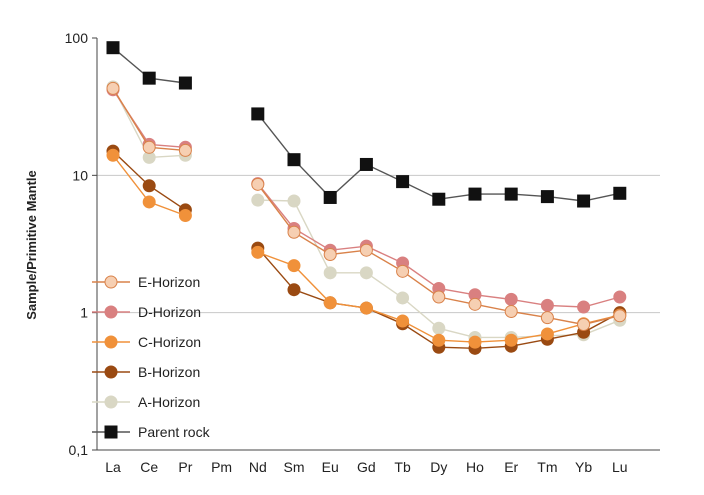  I want to click on x-tick-label-pr: Pr, so click(185, 467).